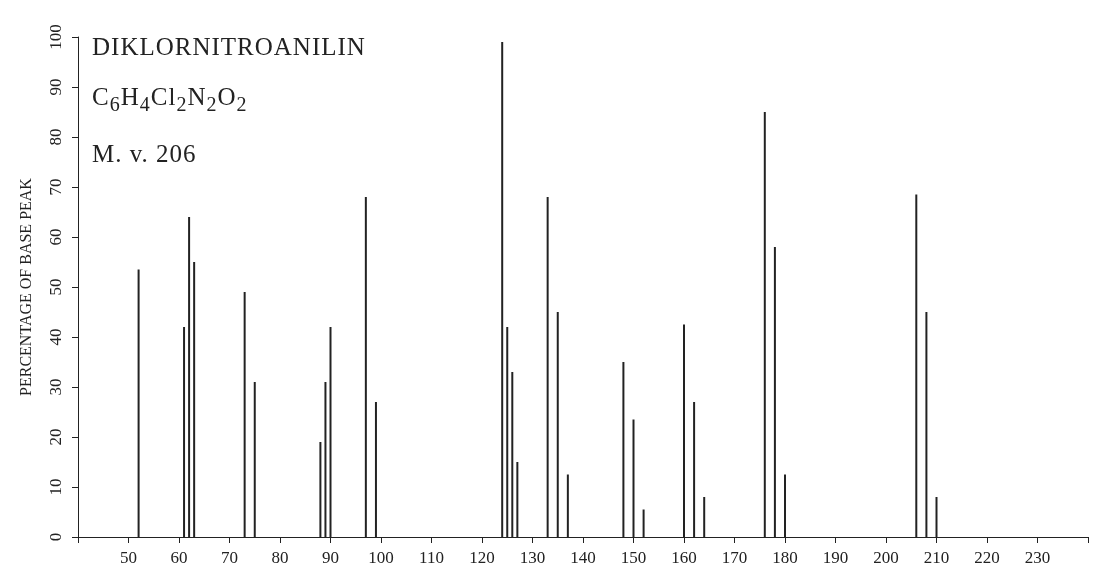 Image resolution: width=1099 pixels, height=586 pixels. I want to click on x-tick-label: 210, so click(936, 557).